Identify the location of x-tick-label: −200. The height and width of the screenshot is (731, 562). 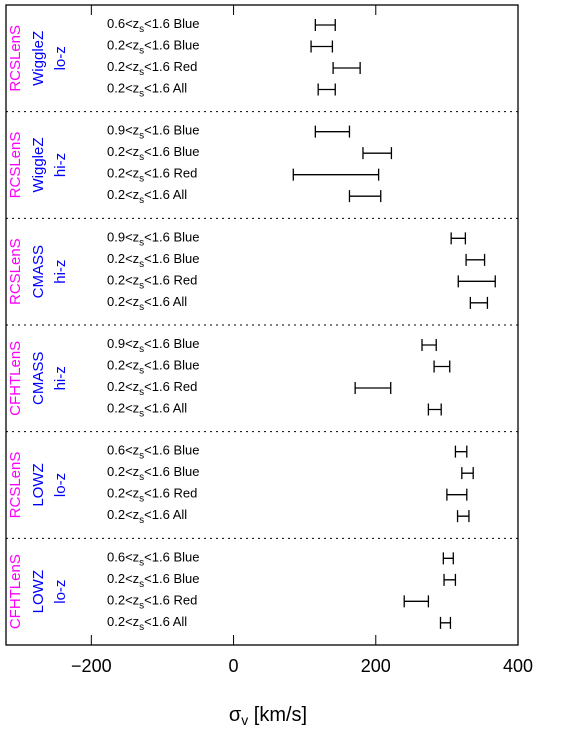
(91, 666).